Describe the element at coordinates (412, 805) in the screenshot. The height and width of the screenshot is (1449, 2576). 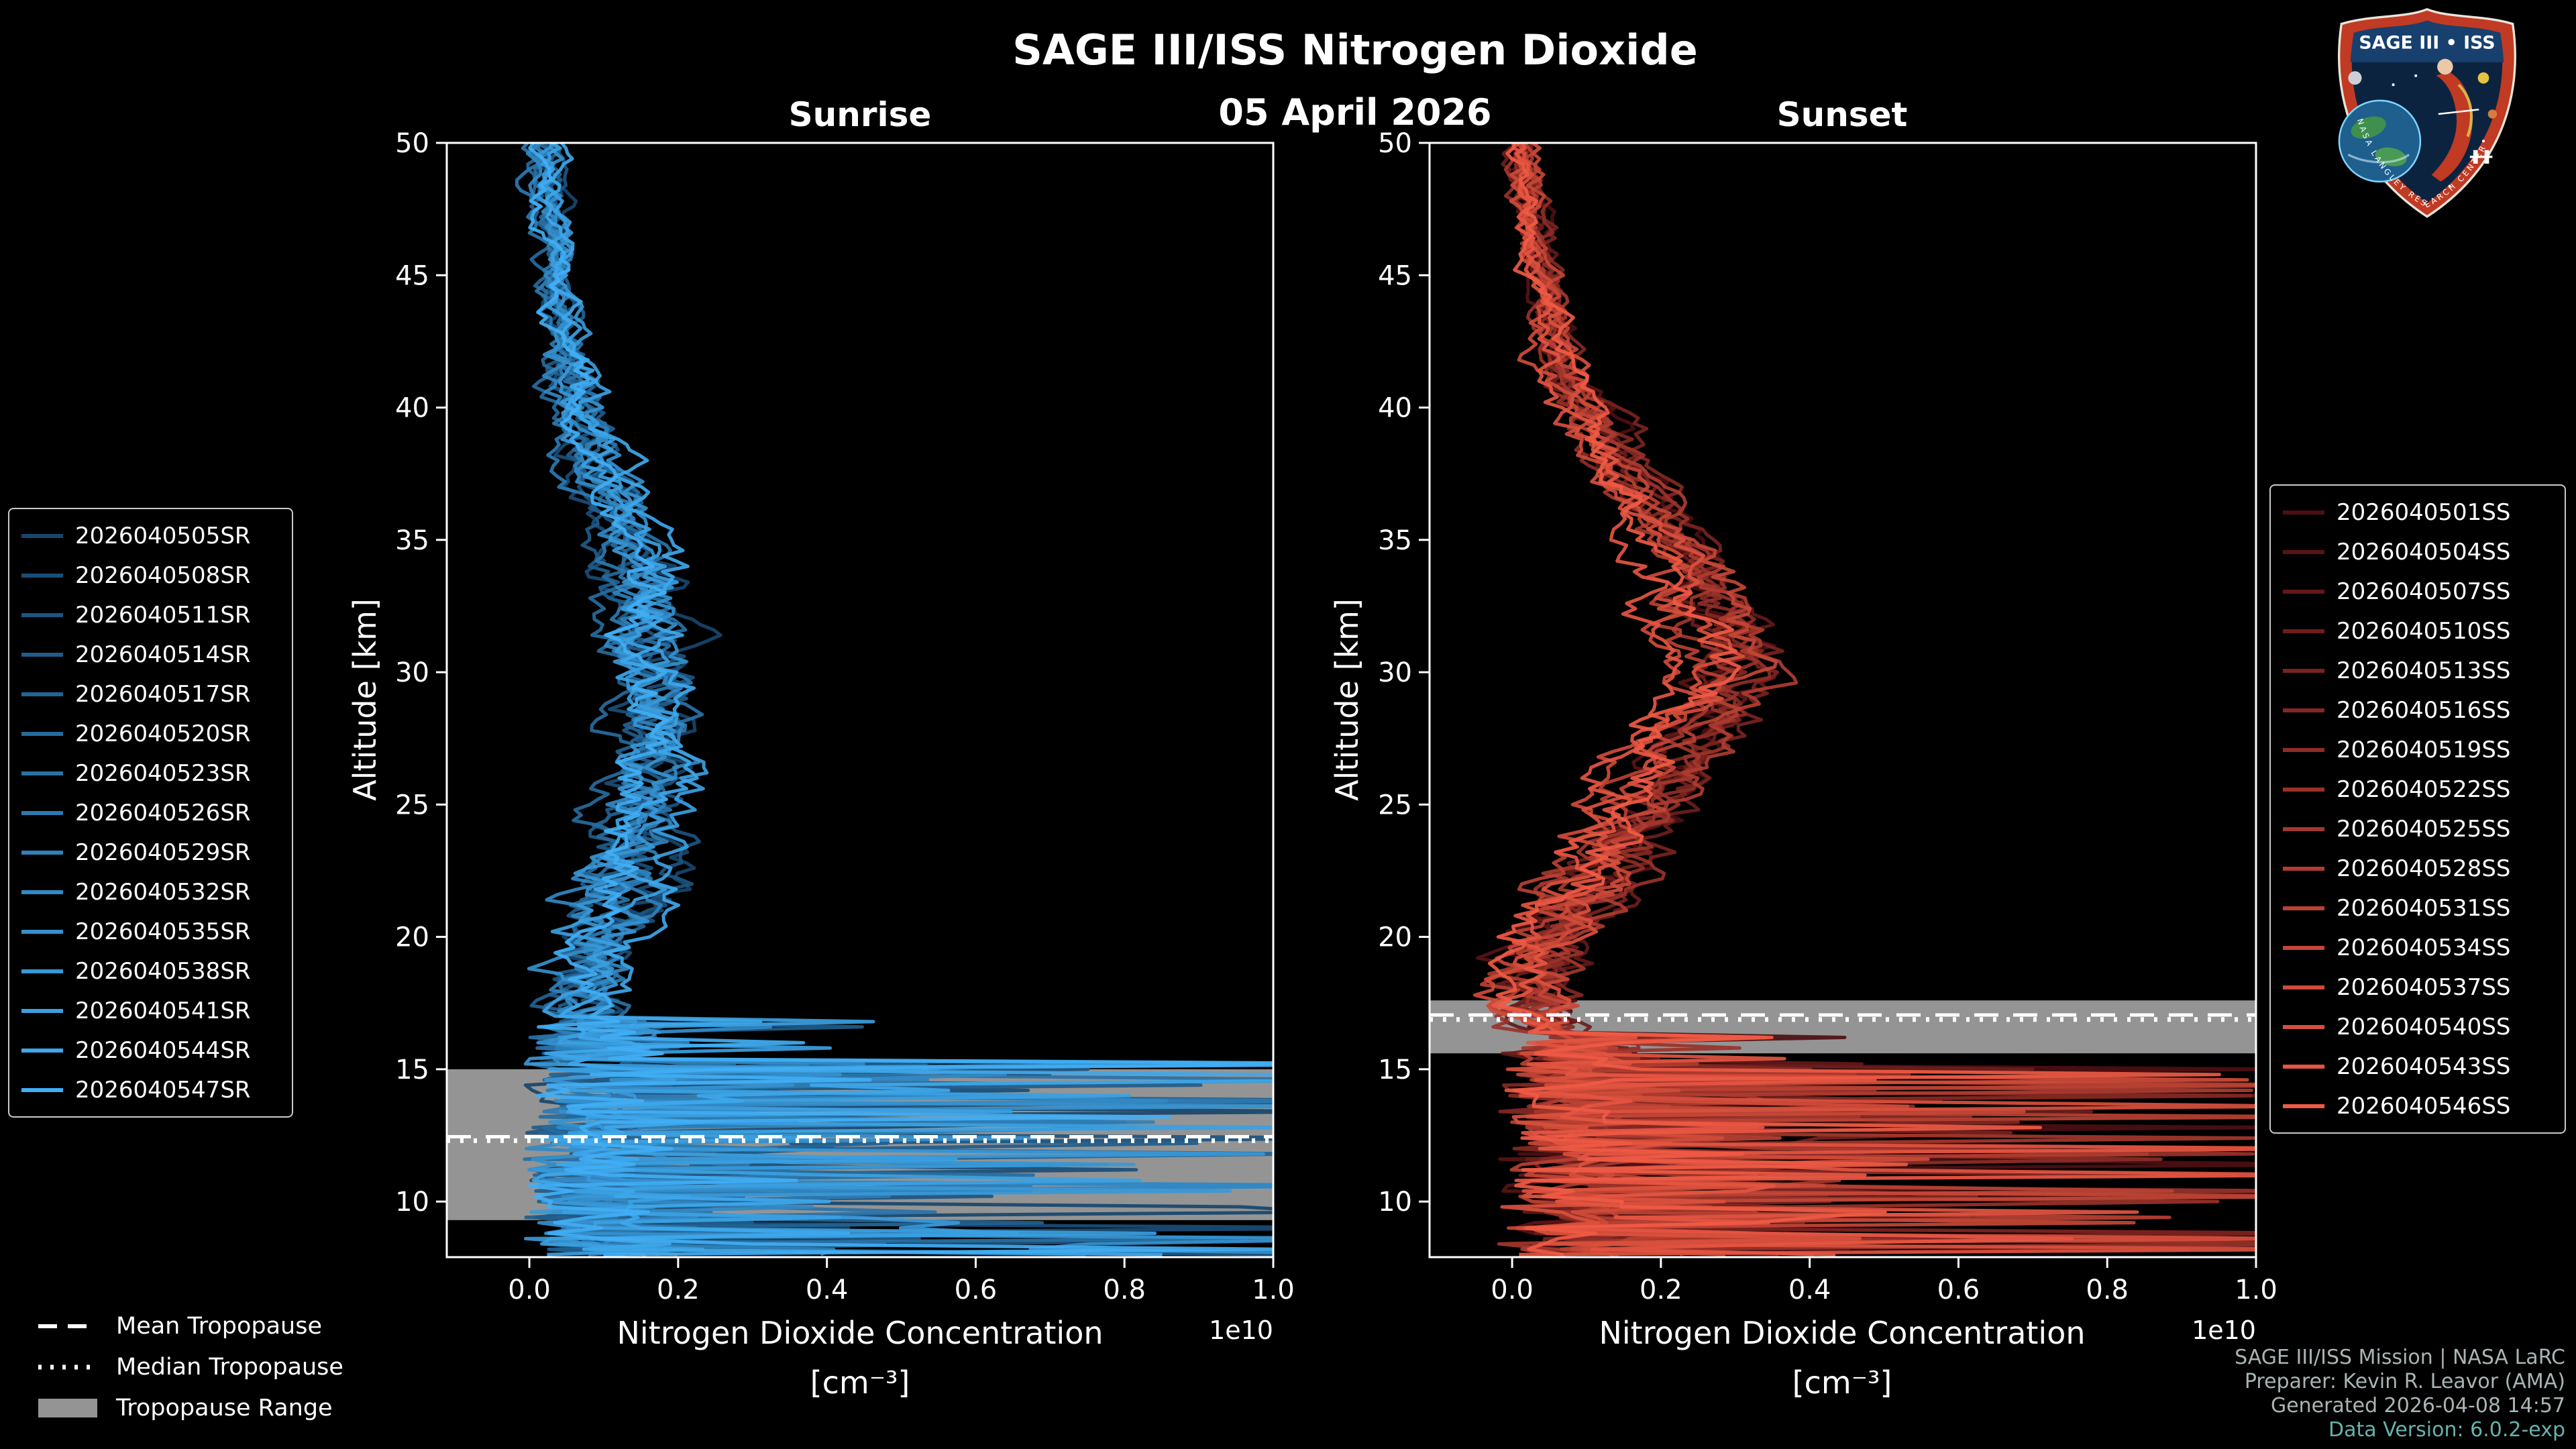
I see `y-tick-label: 25` at that location.